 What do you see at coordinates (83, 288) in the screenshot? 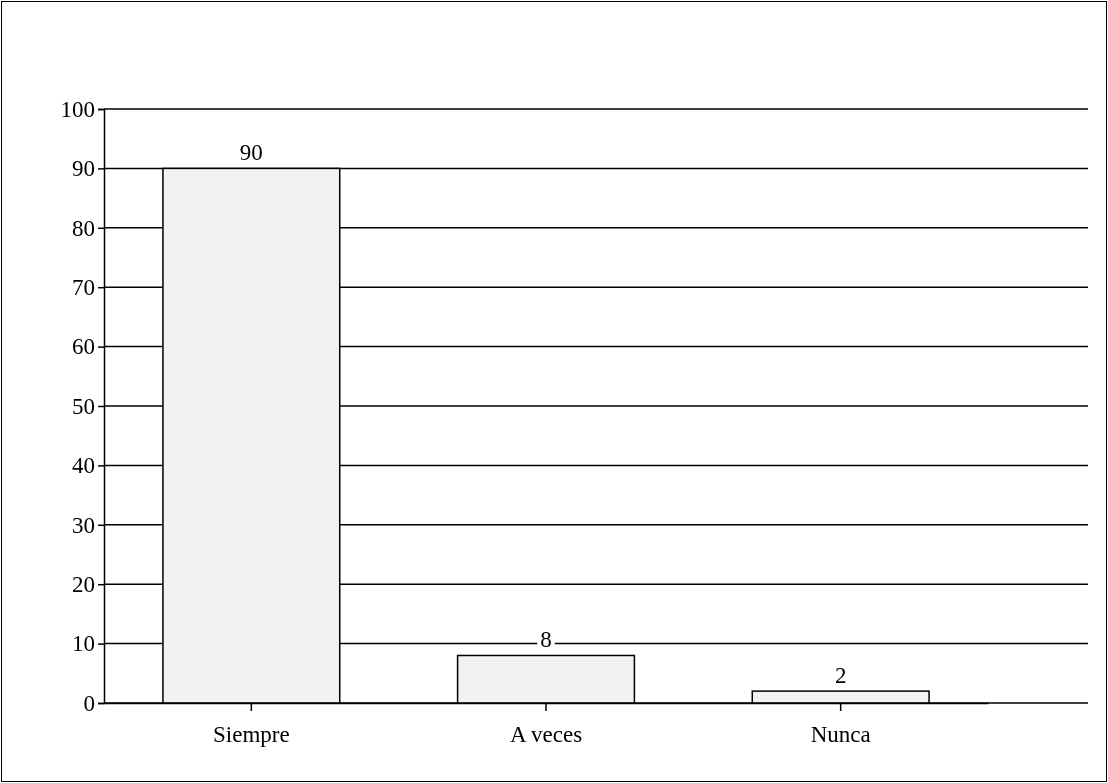
I see `y-tick-label: 70` at bounding box center [83, 288].